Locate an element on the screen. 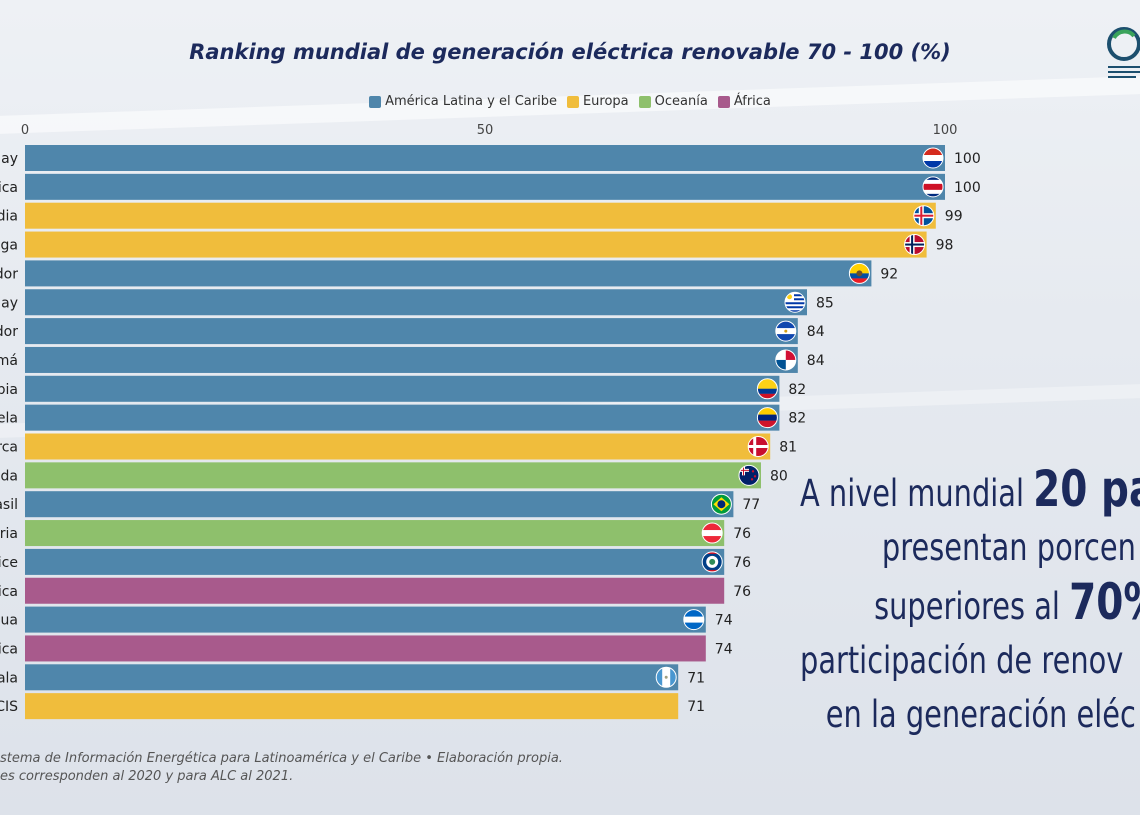 This screenshot has width=1140, height=815. data-label: 92 is located at coordinates (889, 274).